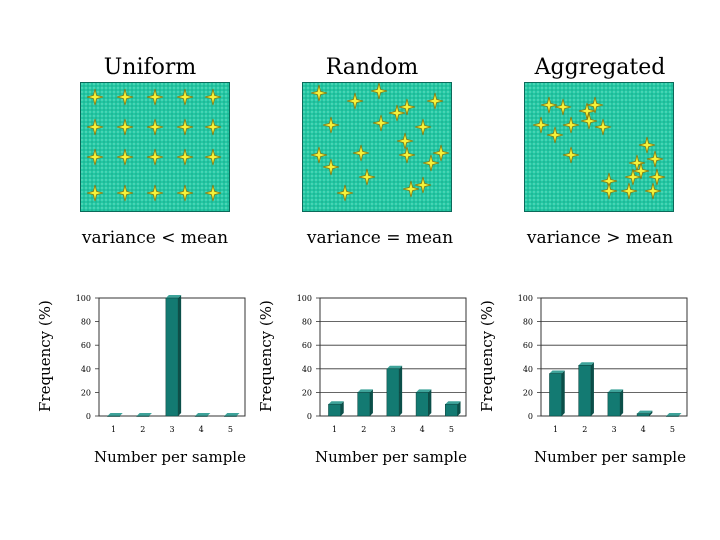  I want to click on uniform-distribution-field, so click(155, 147).